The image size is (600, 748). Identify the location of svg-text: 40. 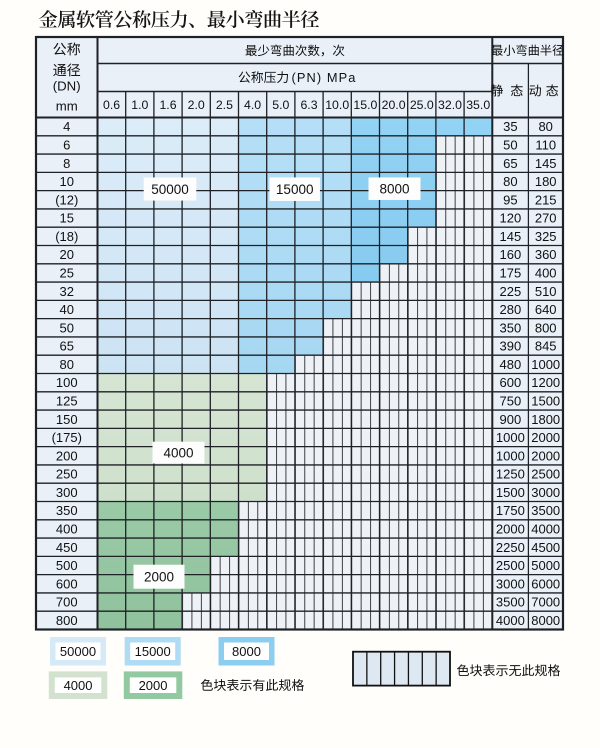
(67, 309).